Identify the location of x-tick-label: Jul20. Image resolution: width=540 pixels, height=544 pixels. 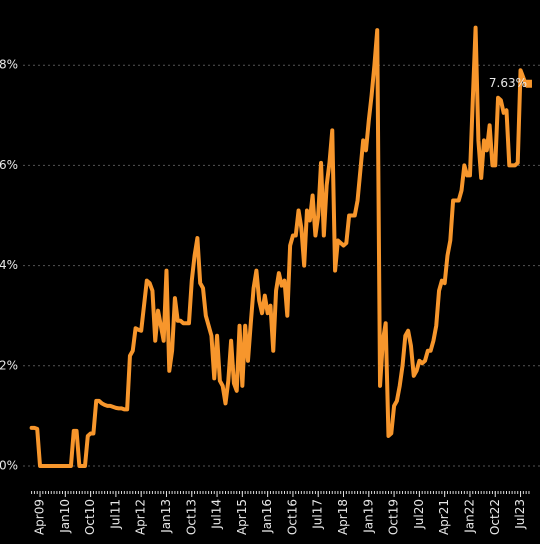
(419, 514).